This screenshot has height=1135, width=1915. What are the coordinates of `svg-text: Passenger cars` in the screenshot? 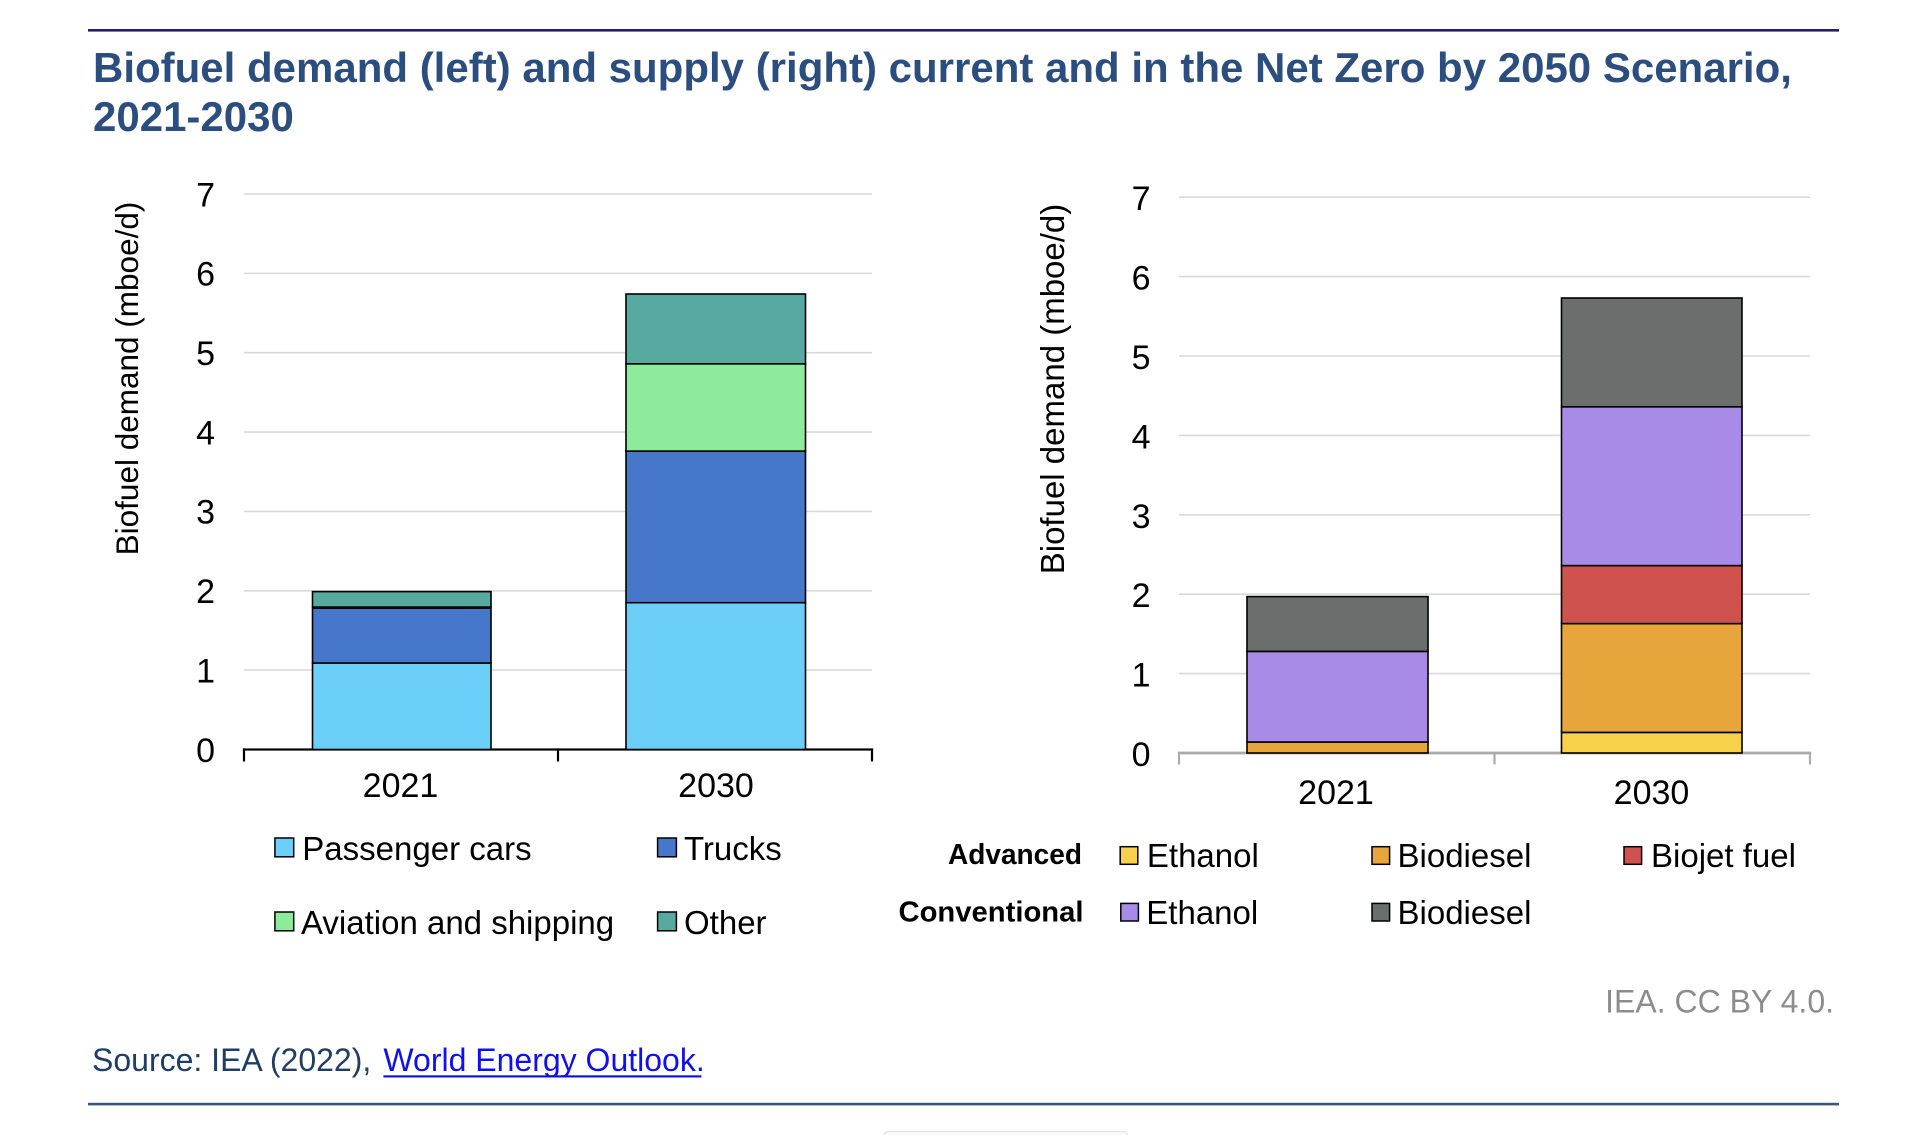 It's located at (416, 848).